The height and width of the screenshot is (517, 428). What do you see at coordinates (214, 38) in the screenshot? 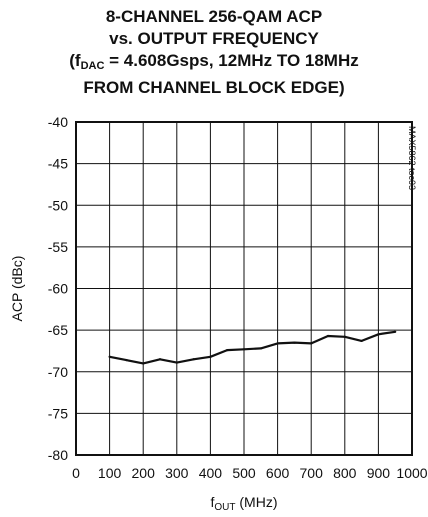
I see `title-line-2: vs. OUTPUT FREQUENCY` at bounding box center [214, 38].